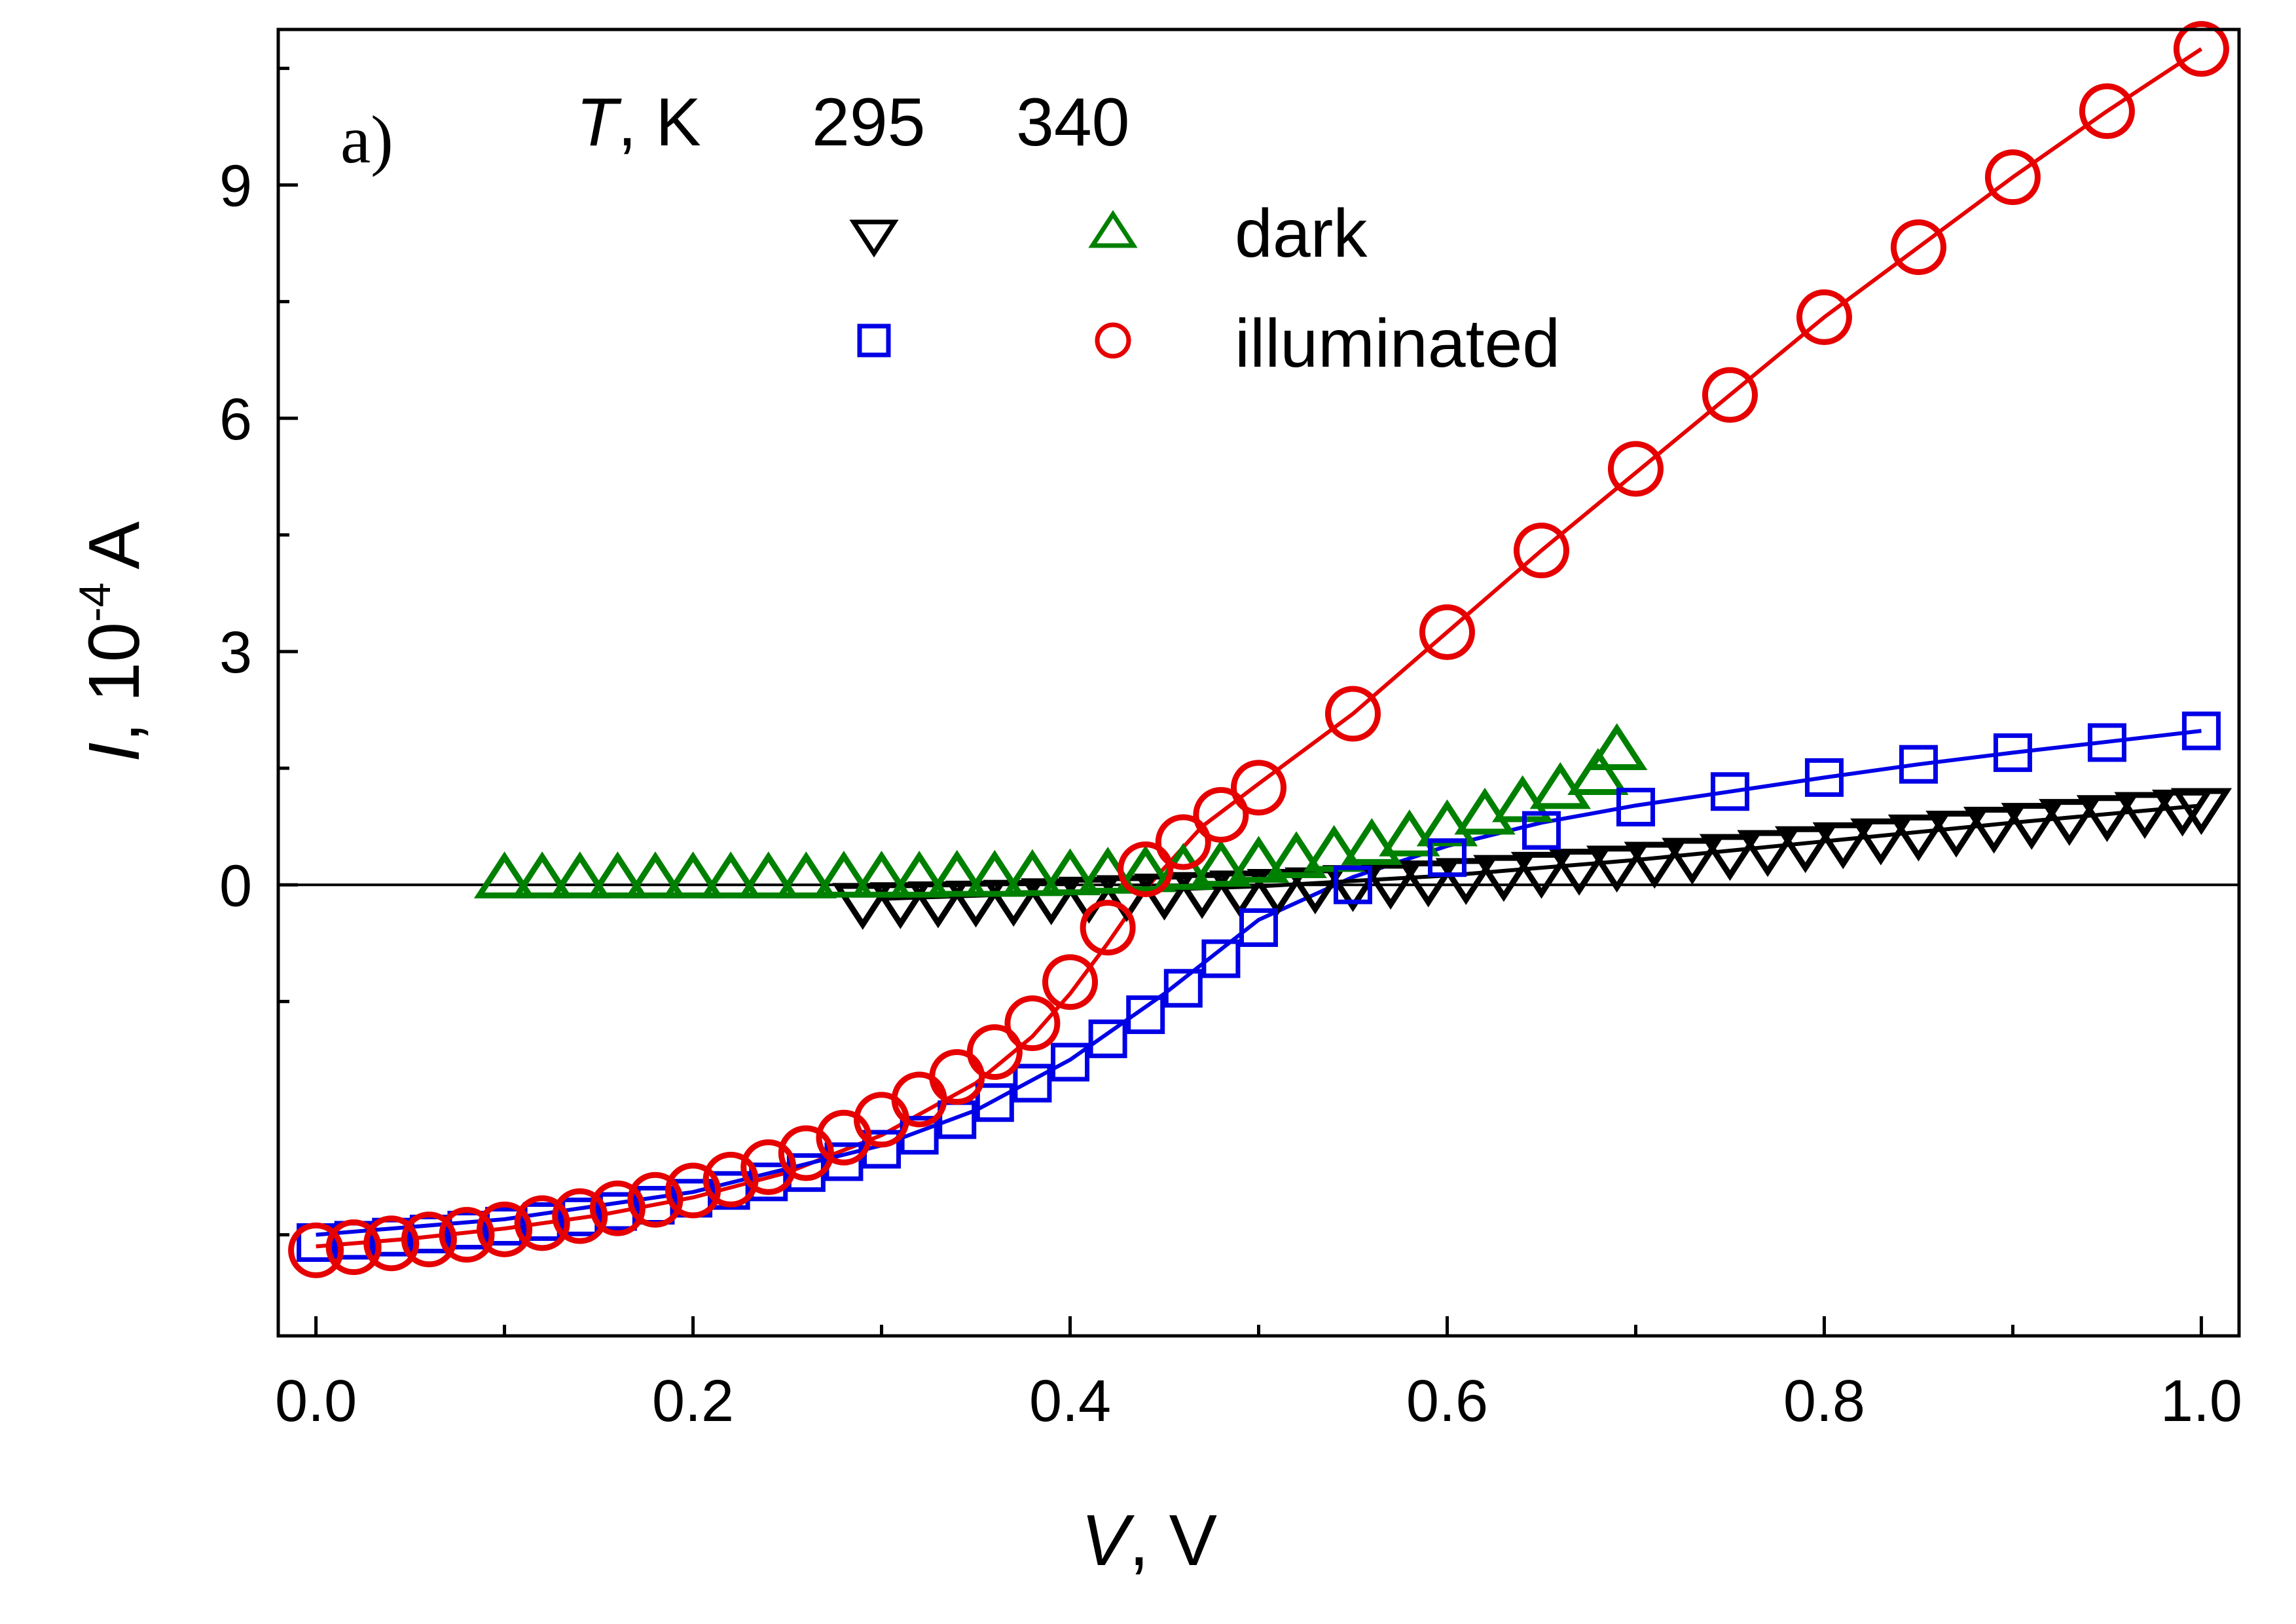  Describe the element at coordinates (316, 1401) in the screenshot. I see `x-tick-label: 0.0` at that location.